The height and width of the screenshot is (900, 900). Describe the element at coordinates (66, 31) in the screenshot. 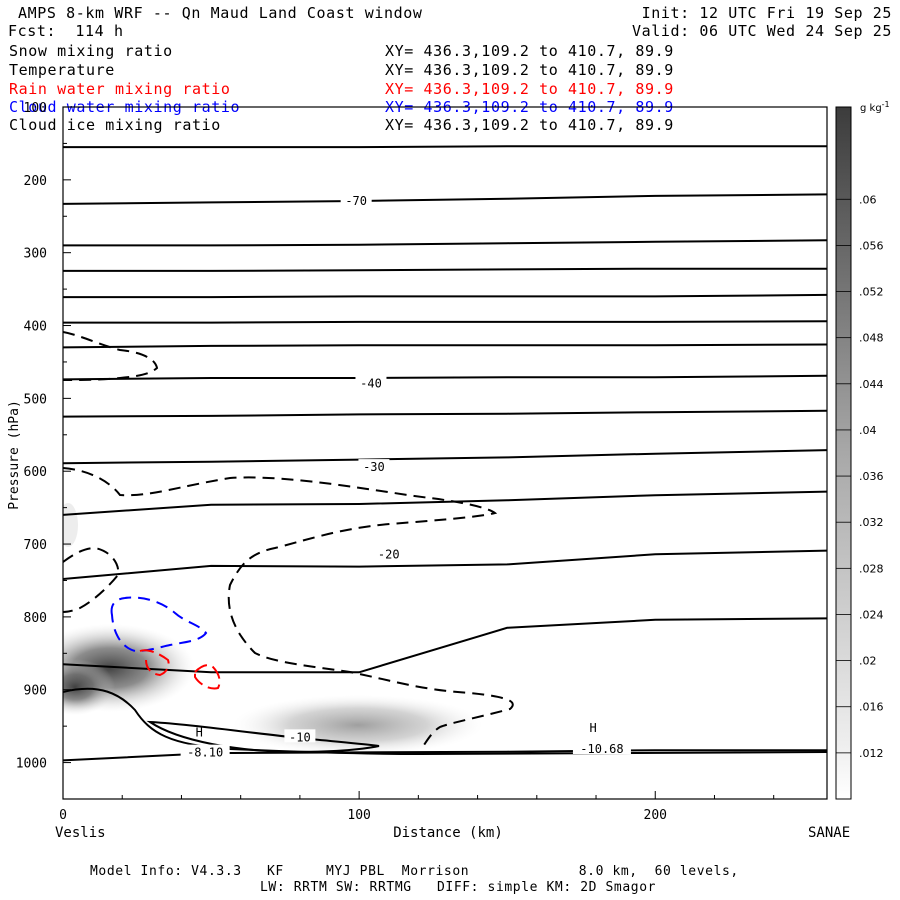

I see `forecast-hour: Fcst: 114 h` at that location.